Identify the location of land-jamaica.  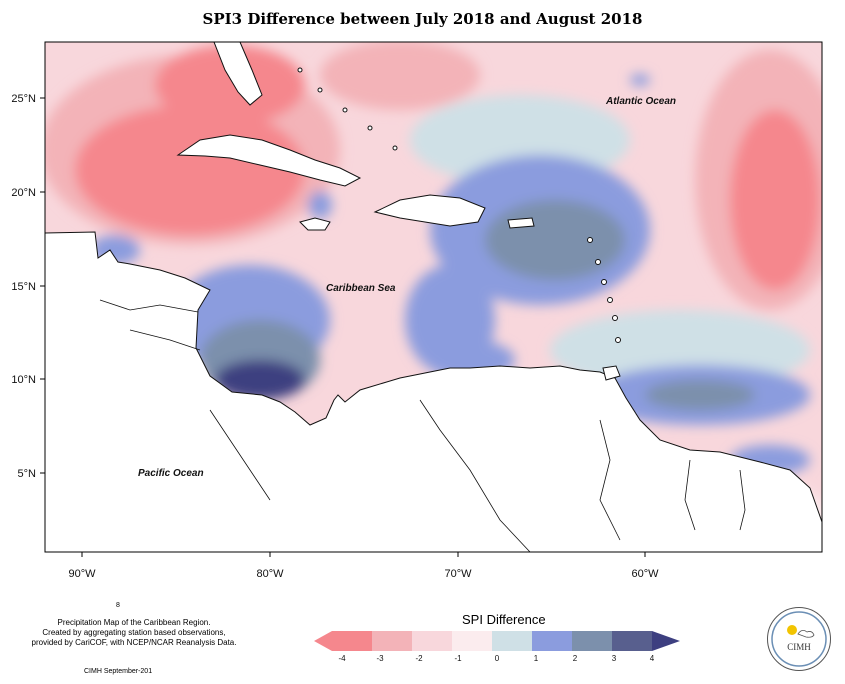
(315, 224).